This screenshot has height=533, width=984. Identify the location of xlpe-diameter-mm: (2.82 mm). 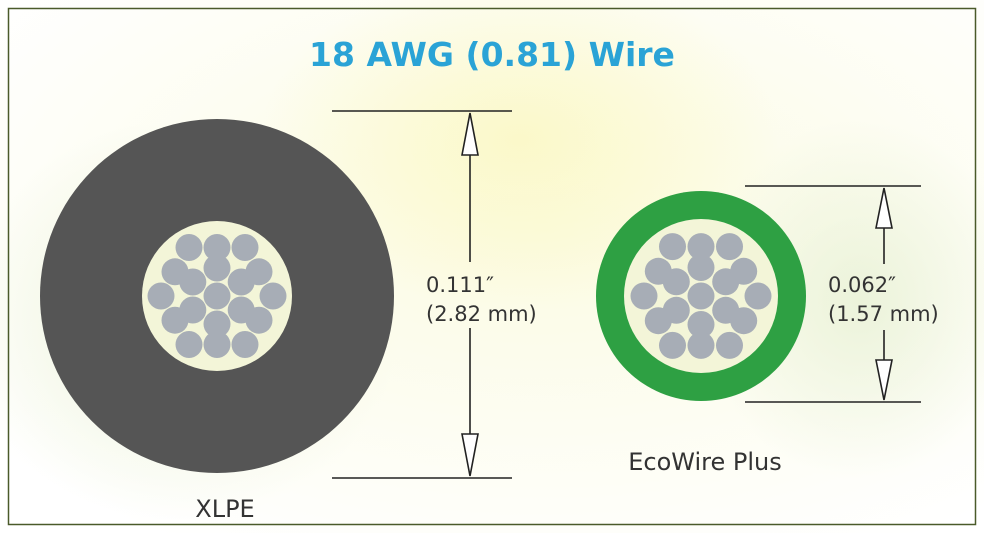
(481, 314).